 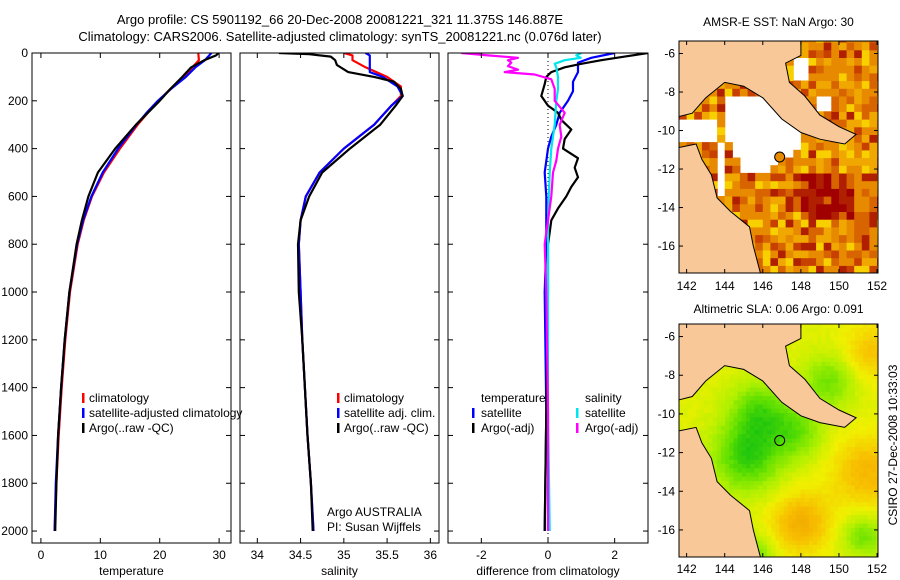 I want to click on series-line-salinity-argo-adj-, so click(x=513, y=292).